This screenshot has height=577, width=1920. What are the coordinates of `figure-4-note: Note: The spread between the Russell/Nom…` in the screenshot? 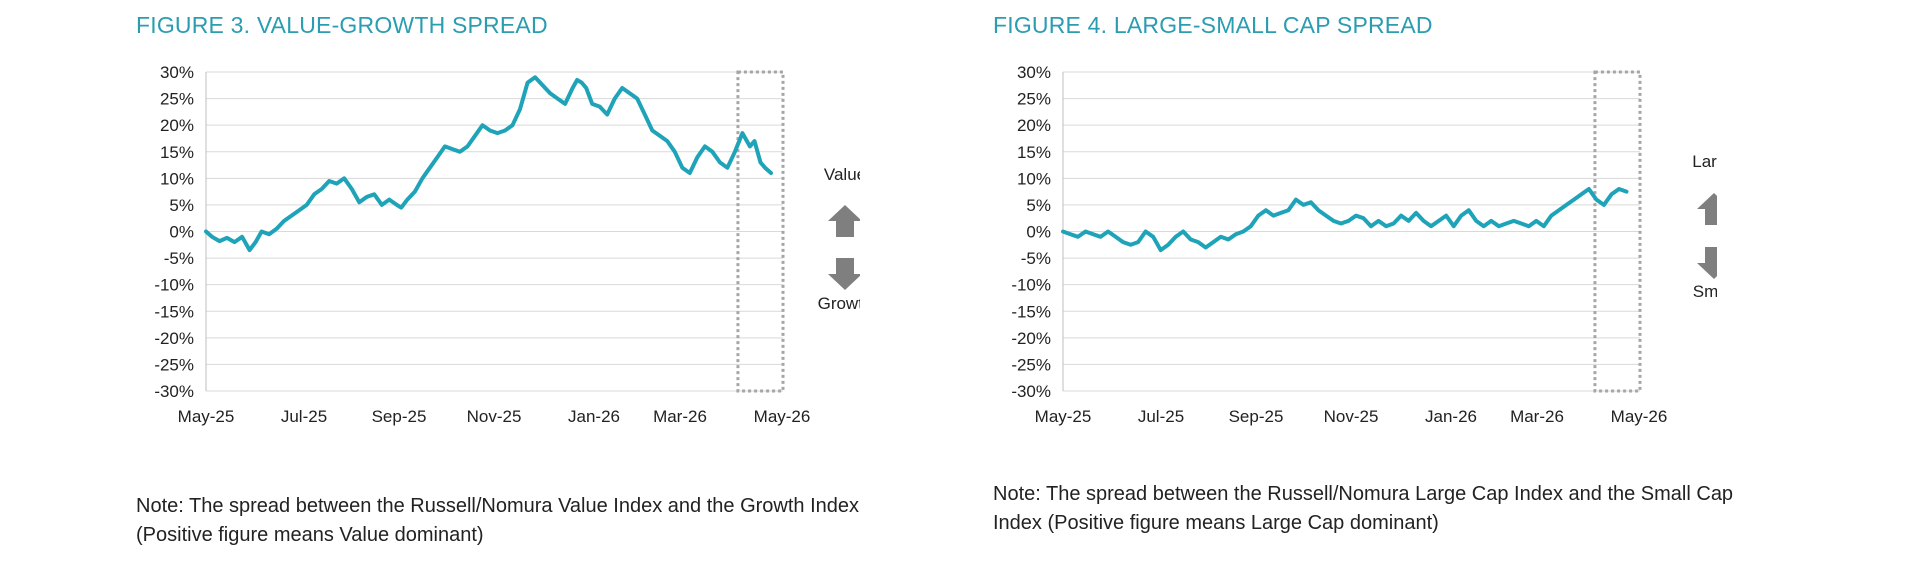 It's located at (1363, 508).